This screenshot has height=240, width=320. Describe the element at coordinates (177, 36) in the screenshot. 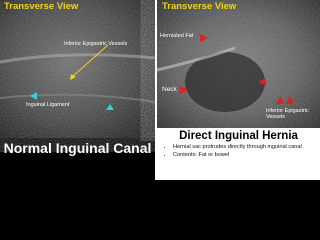

I see `annotation: Herniated Fat` at that location.